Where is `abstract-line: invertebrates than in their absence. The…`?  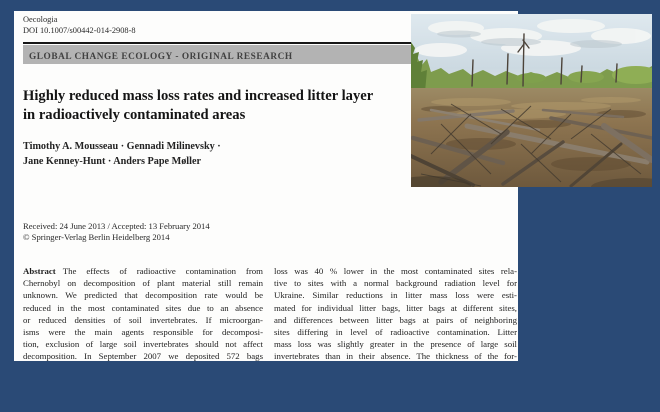
abstract-line: invertebrates than in their absence. The… is located at coordinates (395, 356).